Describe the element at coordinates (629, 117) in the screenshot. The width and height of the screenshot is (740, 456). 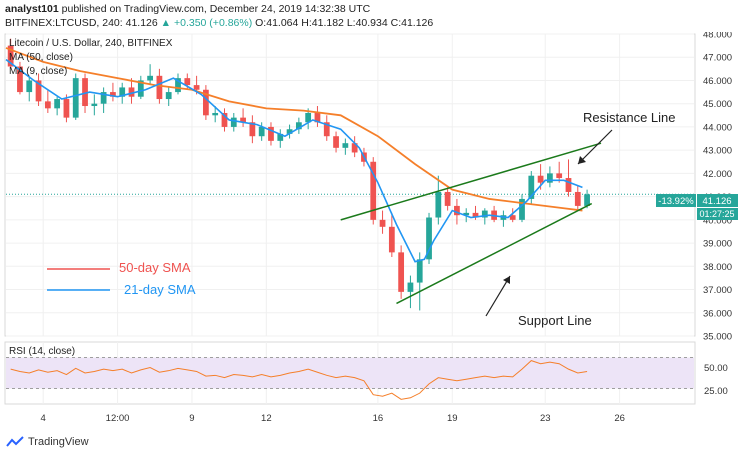
I see `resistance-label: Resistance Line` at that location.